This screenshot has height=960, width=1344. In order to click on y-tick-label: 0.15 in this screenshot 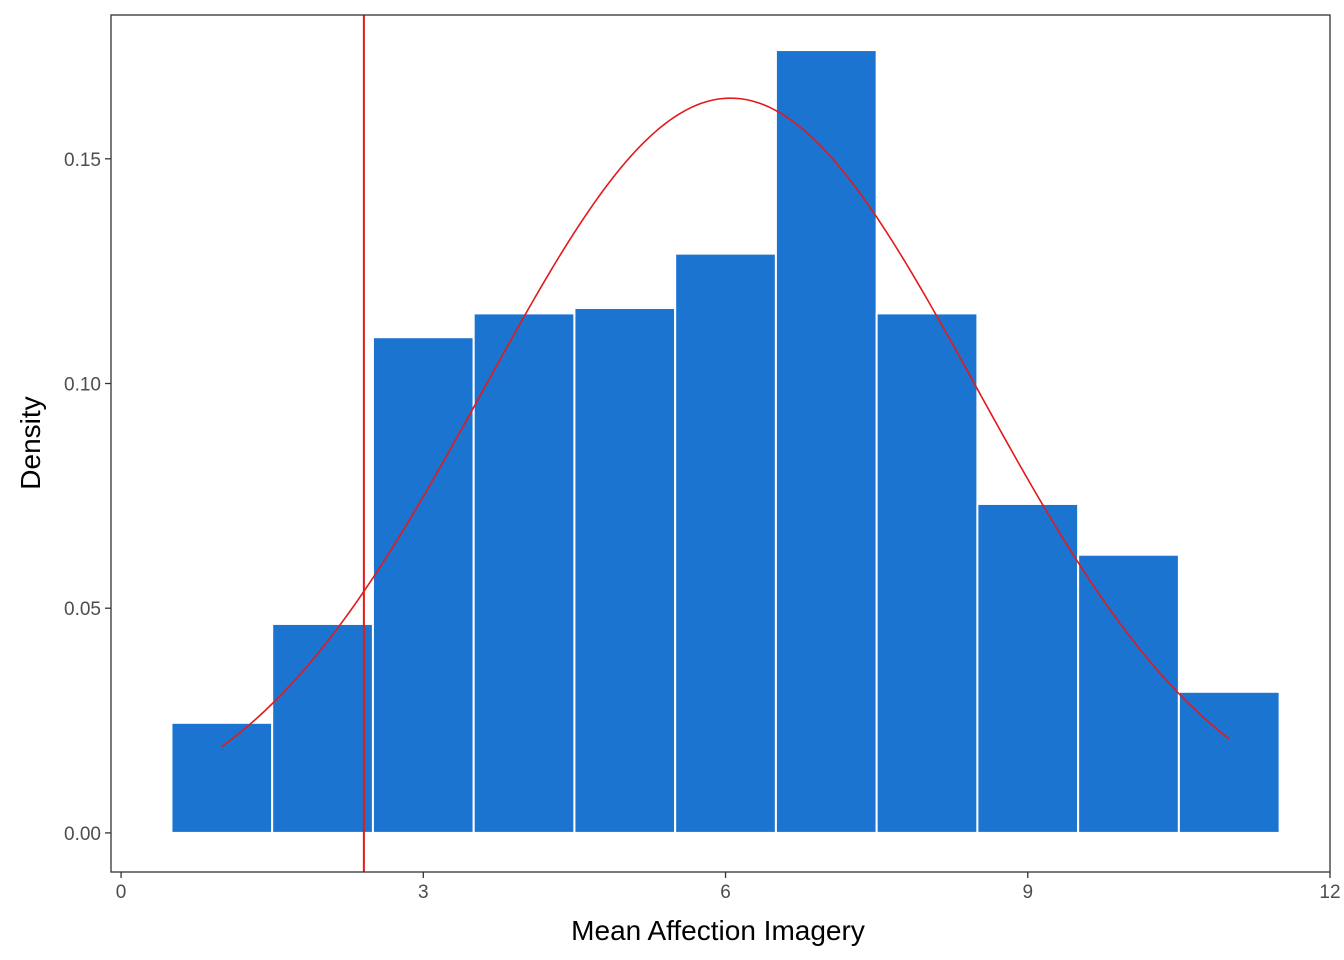, I will do `click(82, 160)`.